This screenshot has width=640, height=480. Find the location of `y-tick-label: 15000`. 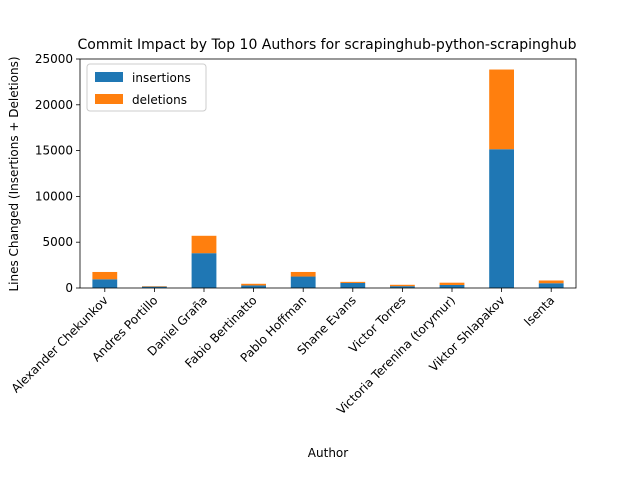

y-tick-label: 15000 is located at coordinates (54, 151).